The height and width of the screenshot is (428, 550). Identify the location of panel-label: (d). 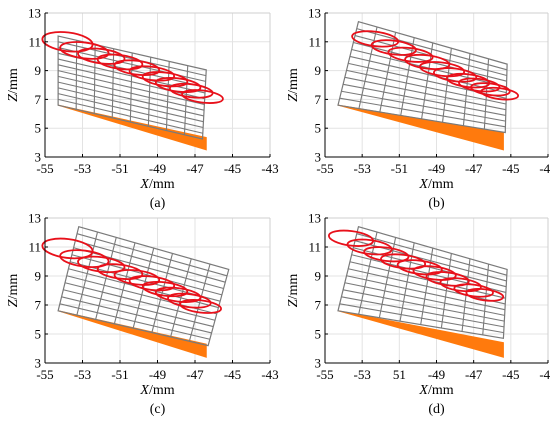
(436, 409).